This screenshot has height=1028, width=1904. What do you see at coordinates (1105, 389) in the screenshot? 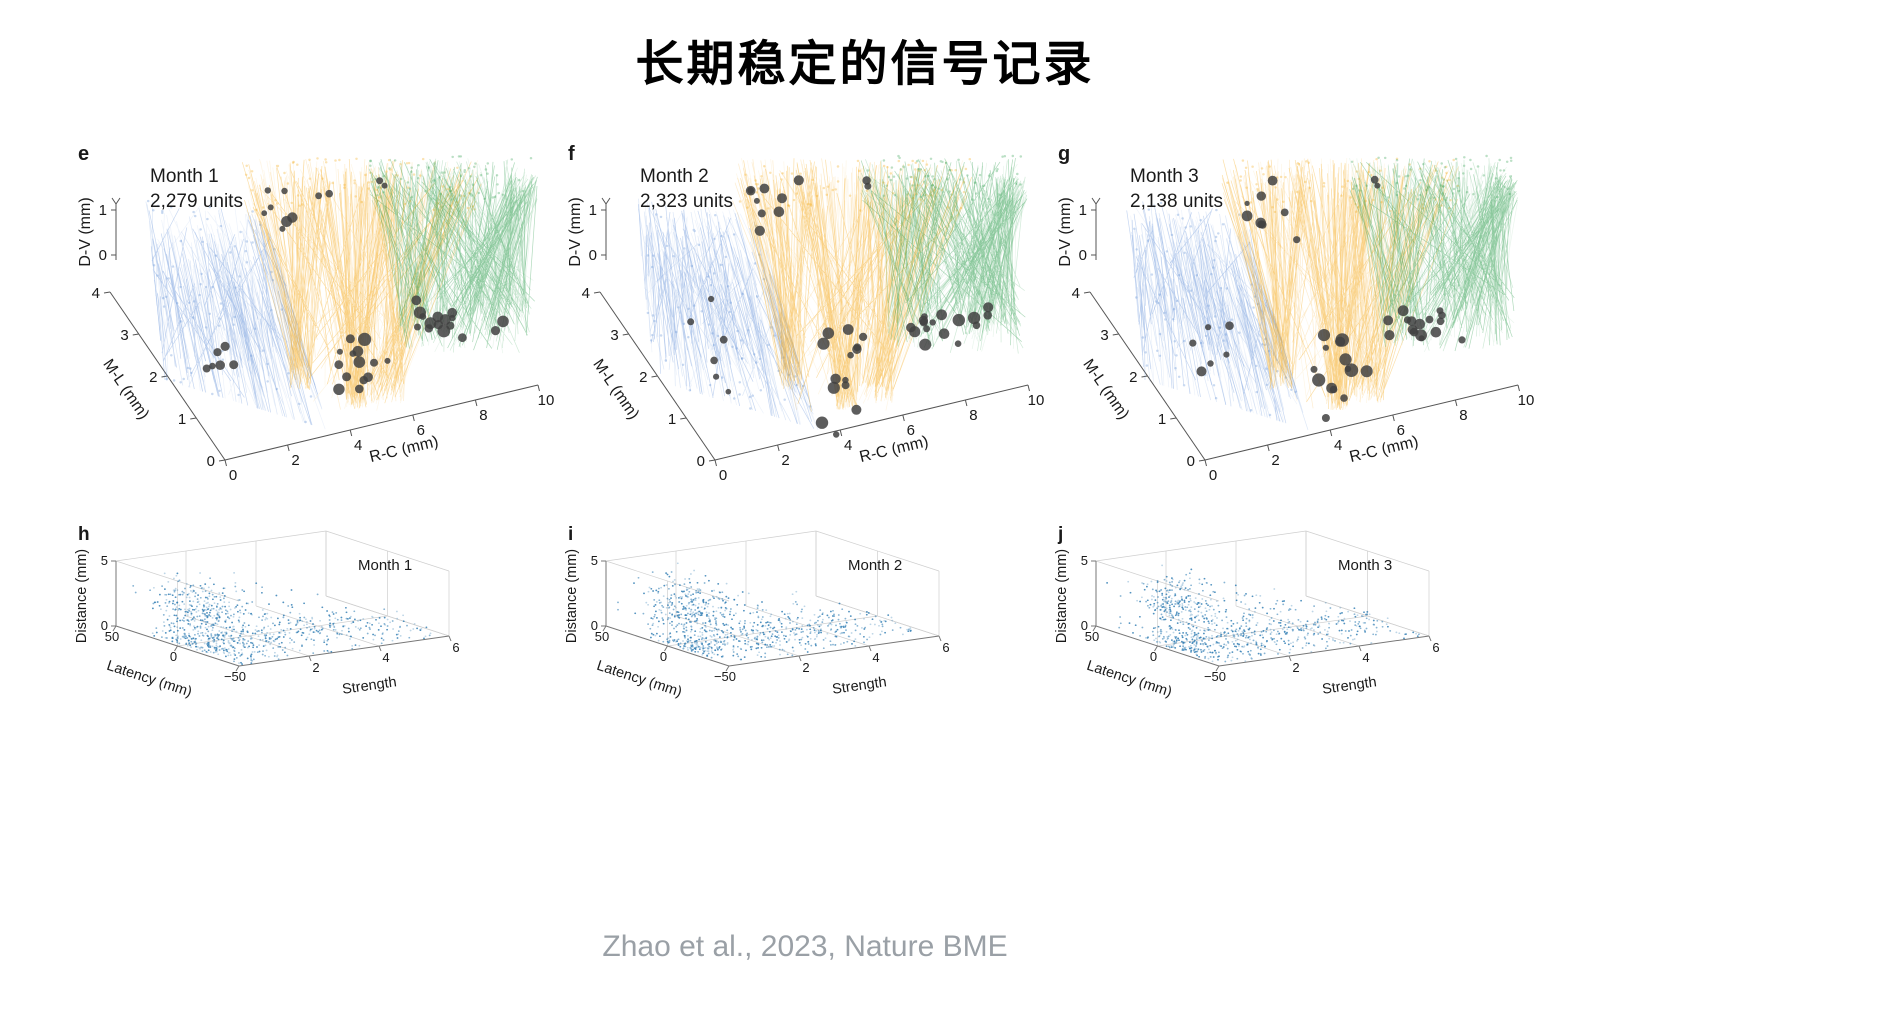
I see `y-axis-label: M-L (mm)` at bounding box center [1105, 389].